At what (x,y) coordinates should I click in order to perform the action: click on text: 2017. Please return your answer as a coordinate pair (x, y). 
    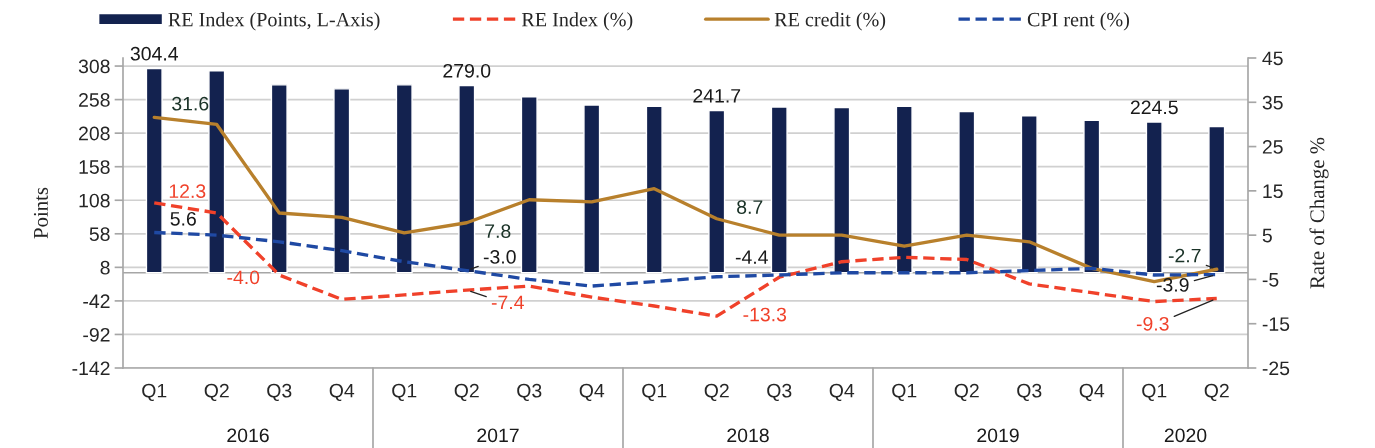
    Looking at the image, I should click on (498, 435).